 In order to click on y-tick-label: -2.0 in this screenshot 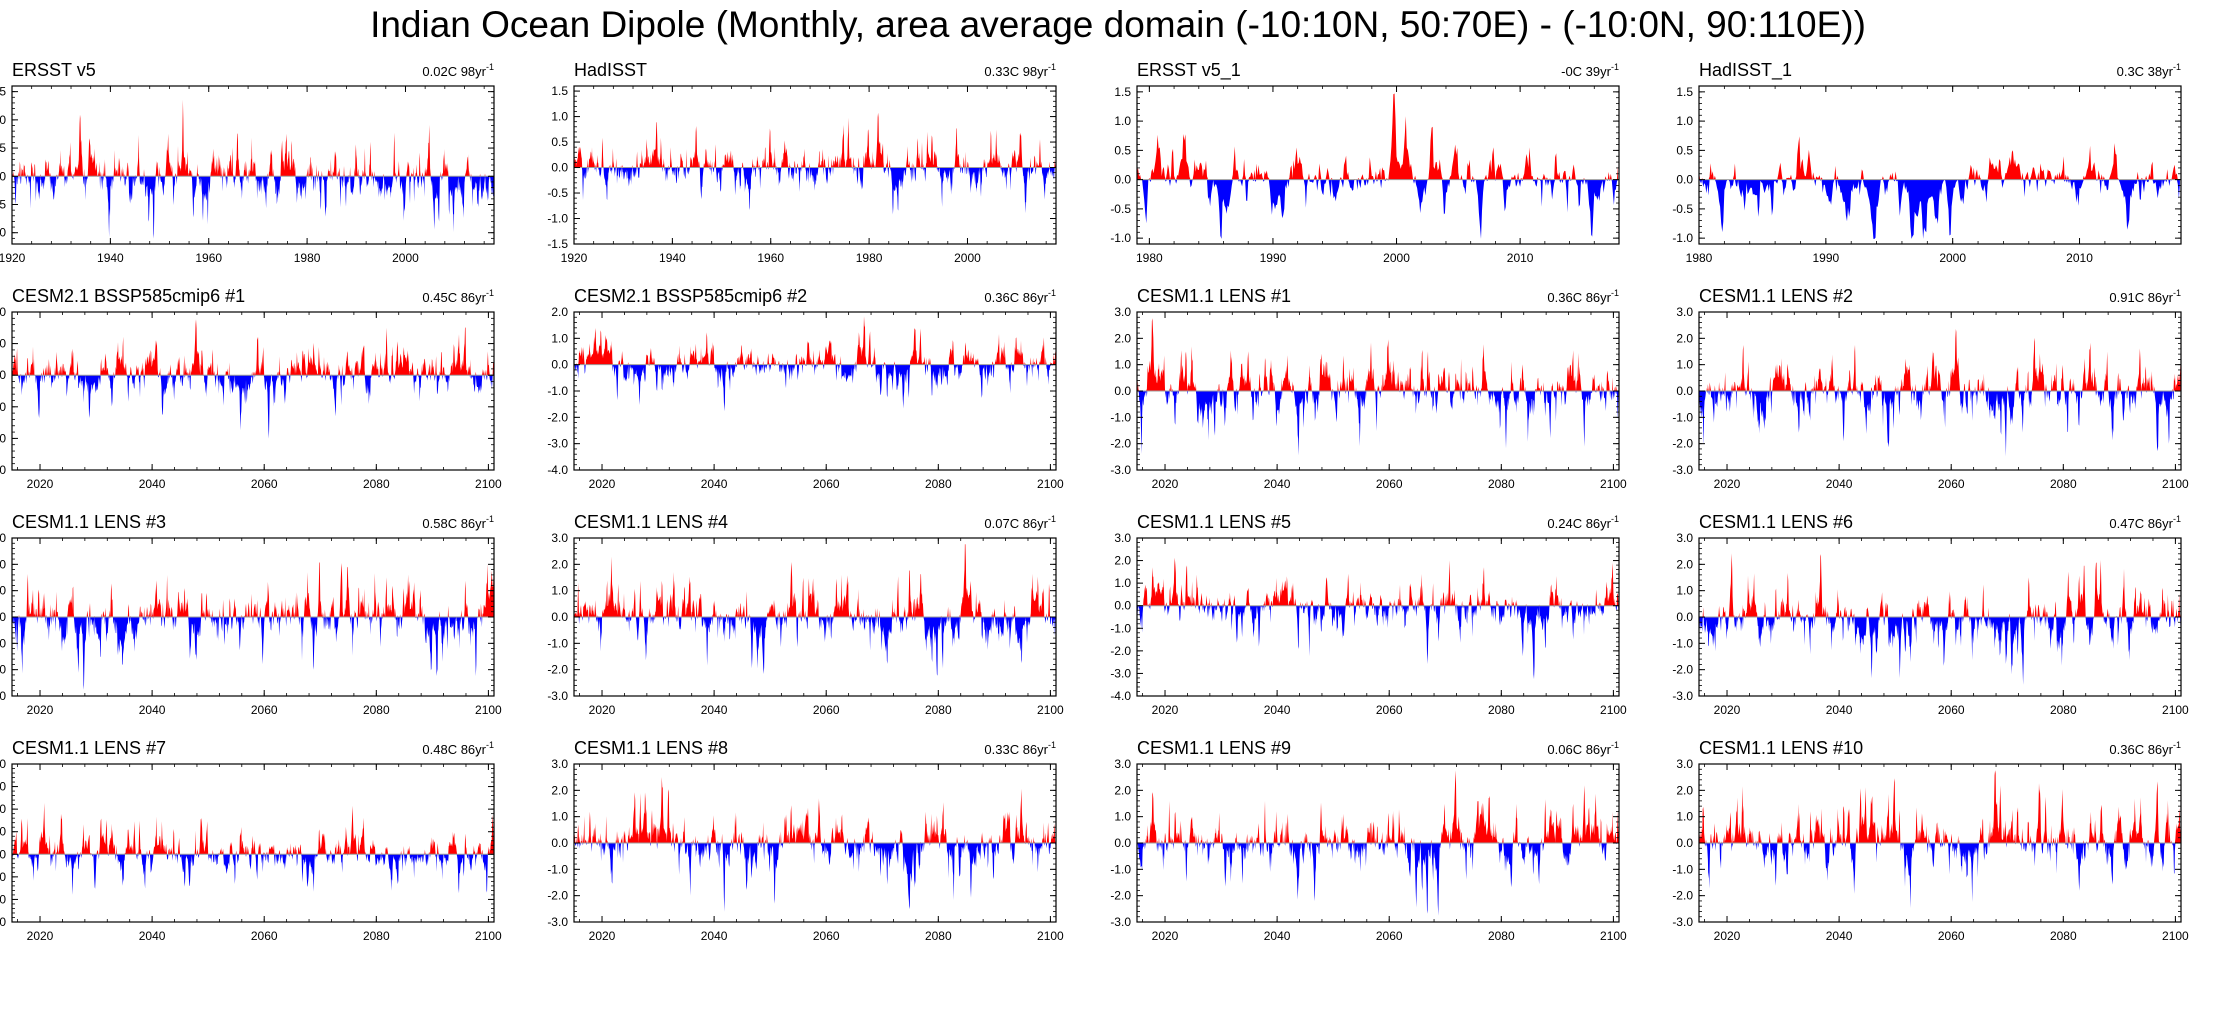, I will do `click(1682, 670)`.